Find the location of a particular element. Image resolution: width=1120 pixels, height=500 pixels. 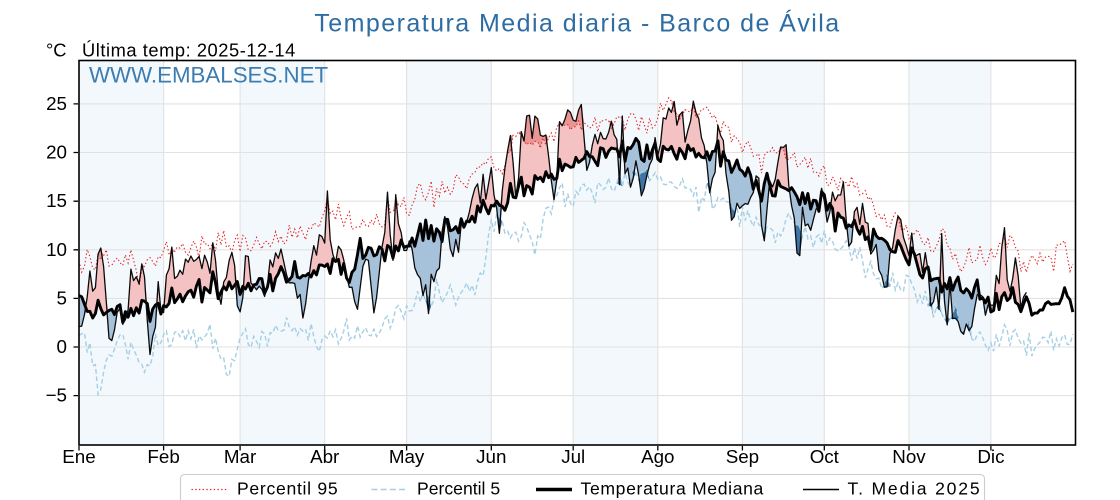

svg-text: 15 is located at coordinates (56, 200).